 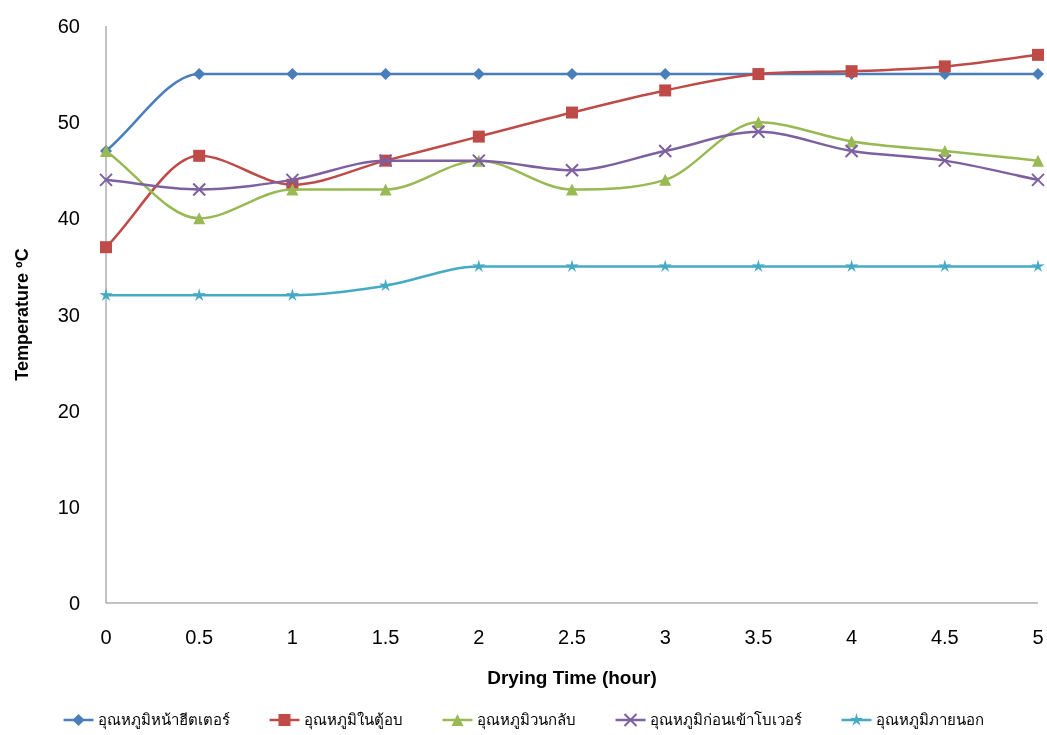 I want to click on legend-label: อุณหภูมิในตู้อบ, so click(x=353, y=720).